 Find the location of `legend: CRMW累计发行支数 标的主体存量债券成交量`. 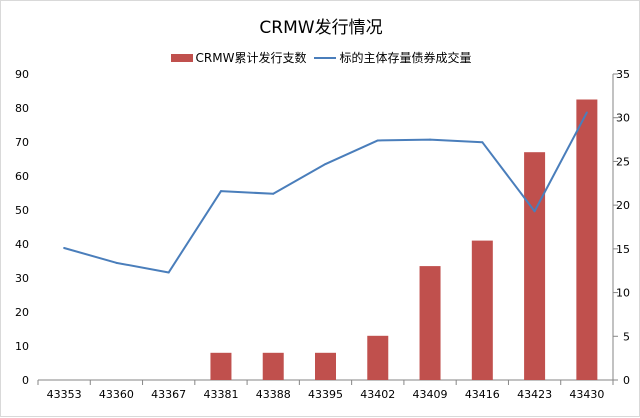

legend: CRMW累计发行支数 标的主体存量债券成交量 is located at coordinates (320, 57).